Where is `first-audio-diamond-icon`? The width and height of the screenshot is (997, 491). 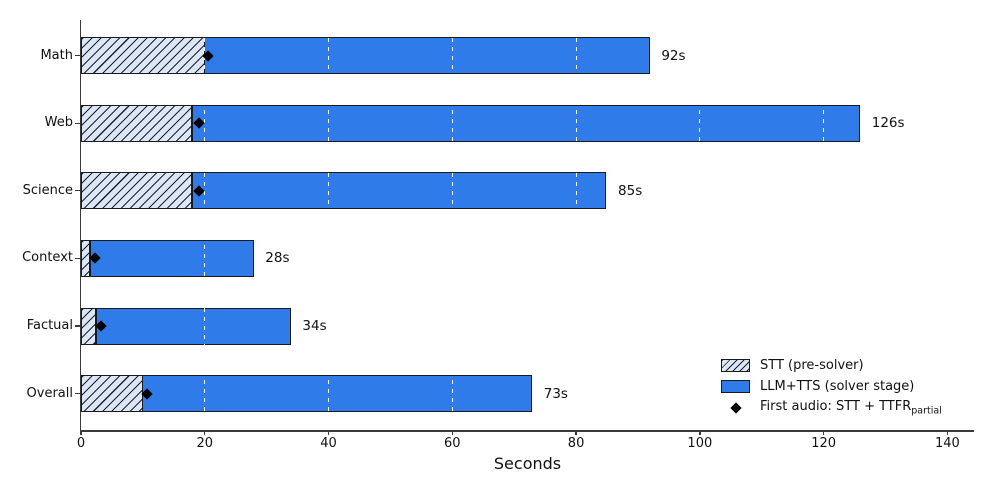 first-audio-diamond-icon is located at coordinates (735, 407).